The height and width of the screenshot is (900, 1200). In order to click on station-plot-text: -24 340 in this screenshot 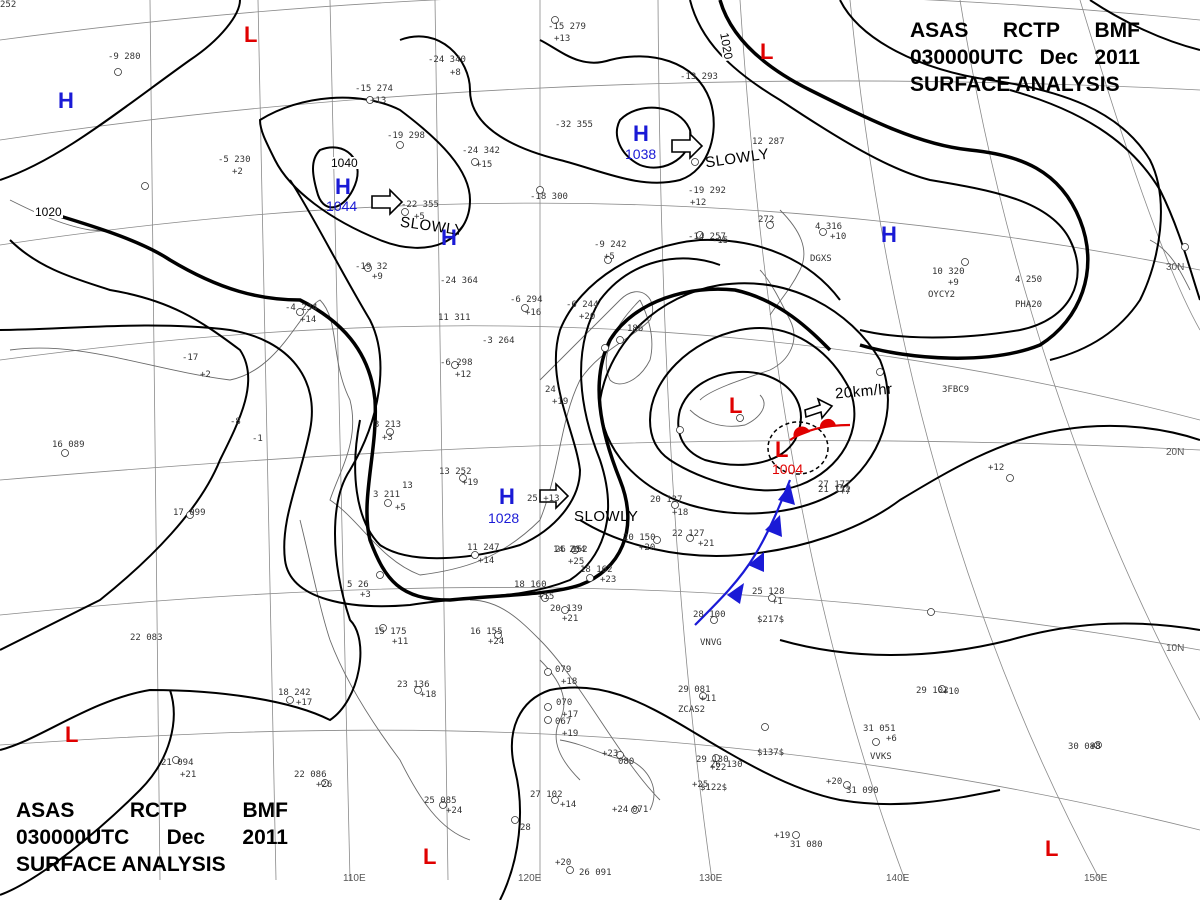, I will do `click(447, 60)`.